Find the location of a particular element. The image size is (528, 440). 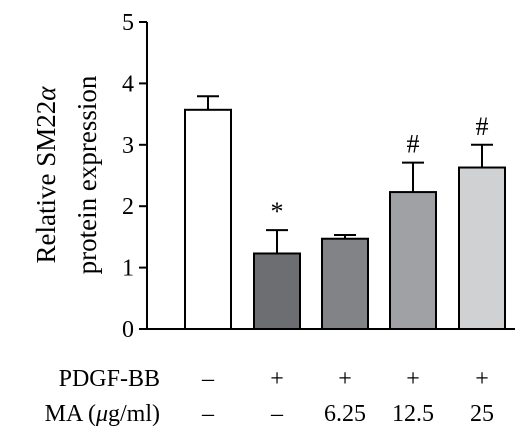

condition-label-pdgf-bb: PDGF-BB is located at coordinates (109, 379).